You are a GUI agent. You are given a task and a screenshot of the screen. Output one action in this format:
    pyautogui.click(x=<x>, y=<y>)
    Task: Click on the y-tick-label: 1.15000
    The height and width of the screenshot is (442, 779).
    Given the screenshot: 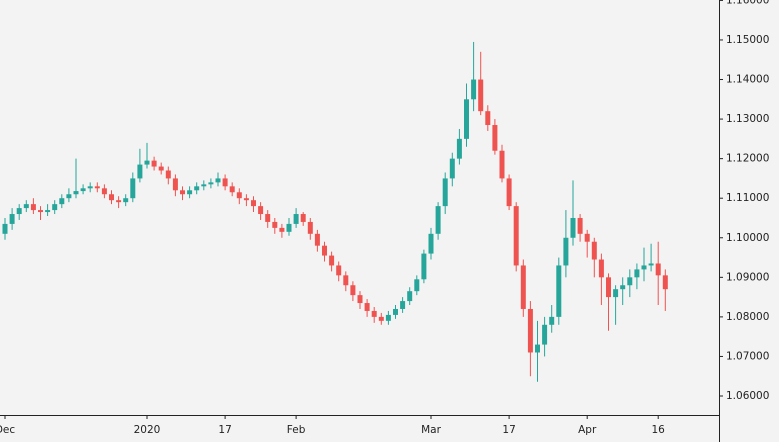 What is the action you would take?
    pyautogui.click(x=747, y=40)
    